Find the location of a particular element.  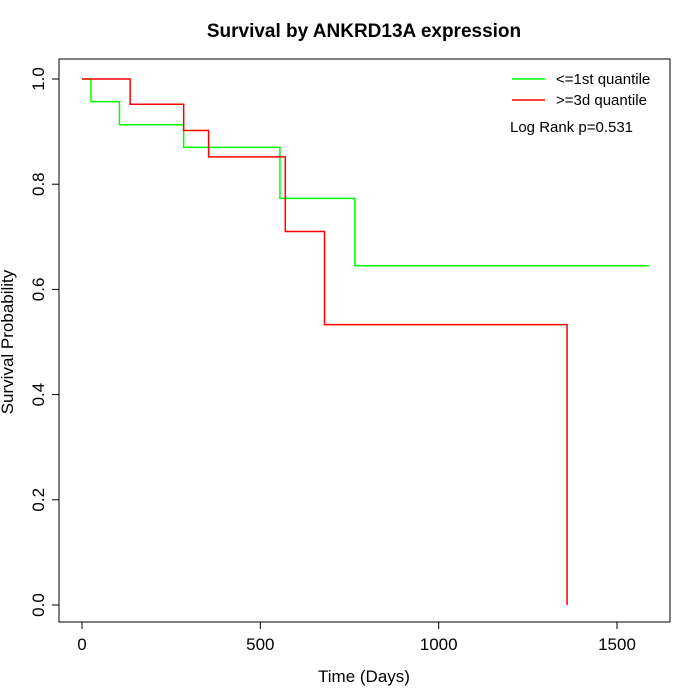

y-axis: 0.0 0.2 0.4 0.6 0.8 1.0 is located at coordinates (44, 342).